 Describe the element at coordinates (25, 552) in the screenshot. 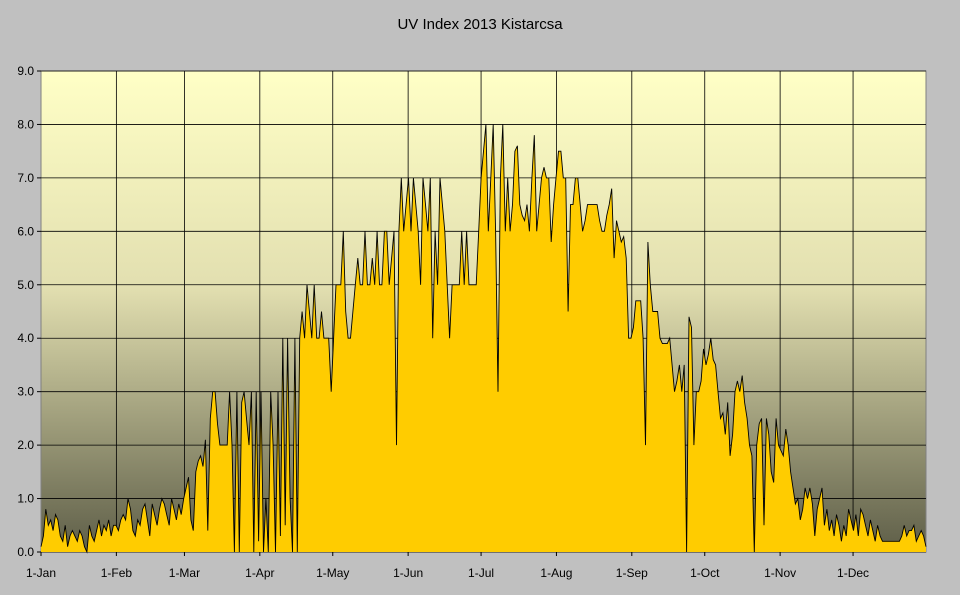

I see `y-tick-label: 0.0` at that location.